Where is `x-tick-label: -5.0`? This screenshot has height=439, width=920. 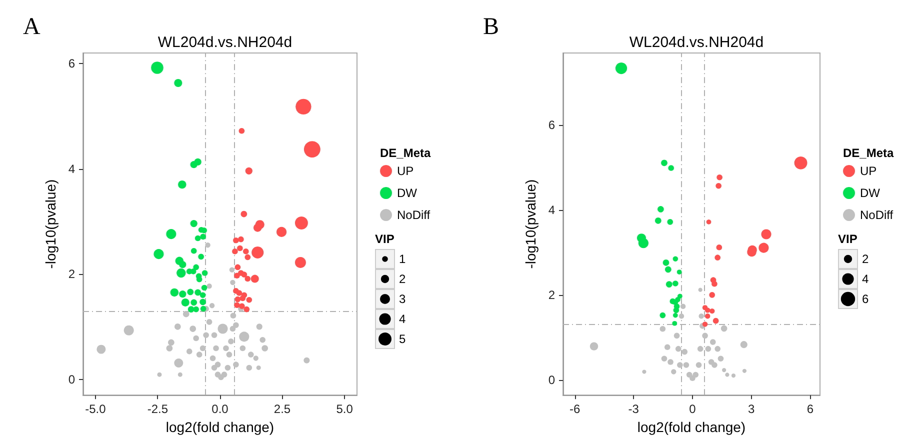
x-tick-label: -5.0 is located at coordinates (95, 409).